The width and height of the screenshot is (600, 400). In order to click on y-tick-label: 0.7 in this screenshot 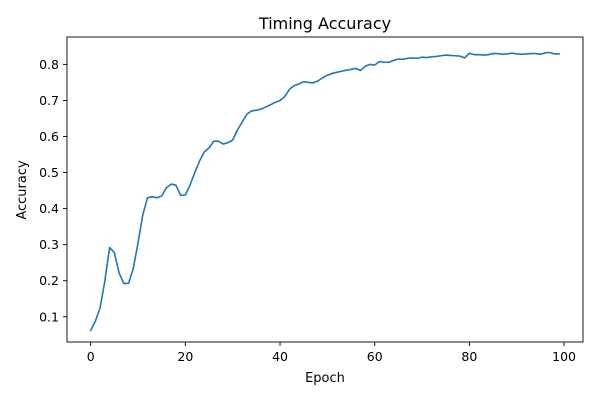, I will do `click(49, 100)`.